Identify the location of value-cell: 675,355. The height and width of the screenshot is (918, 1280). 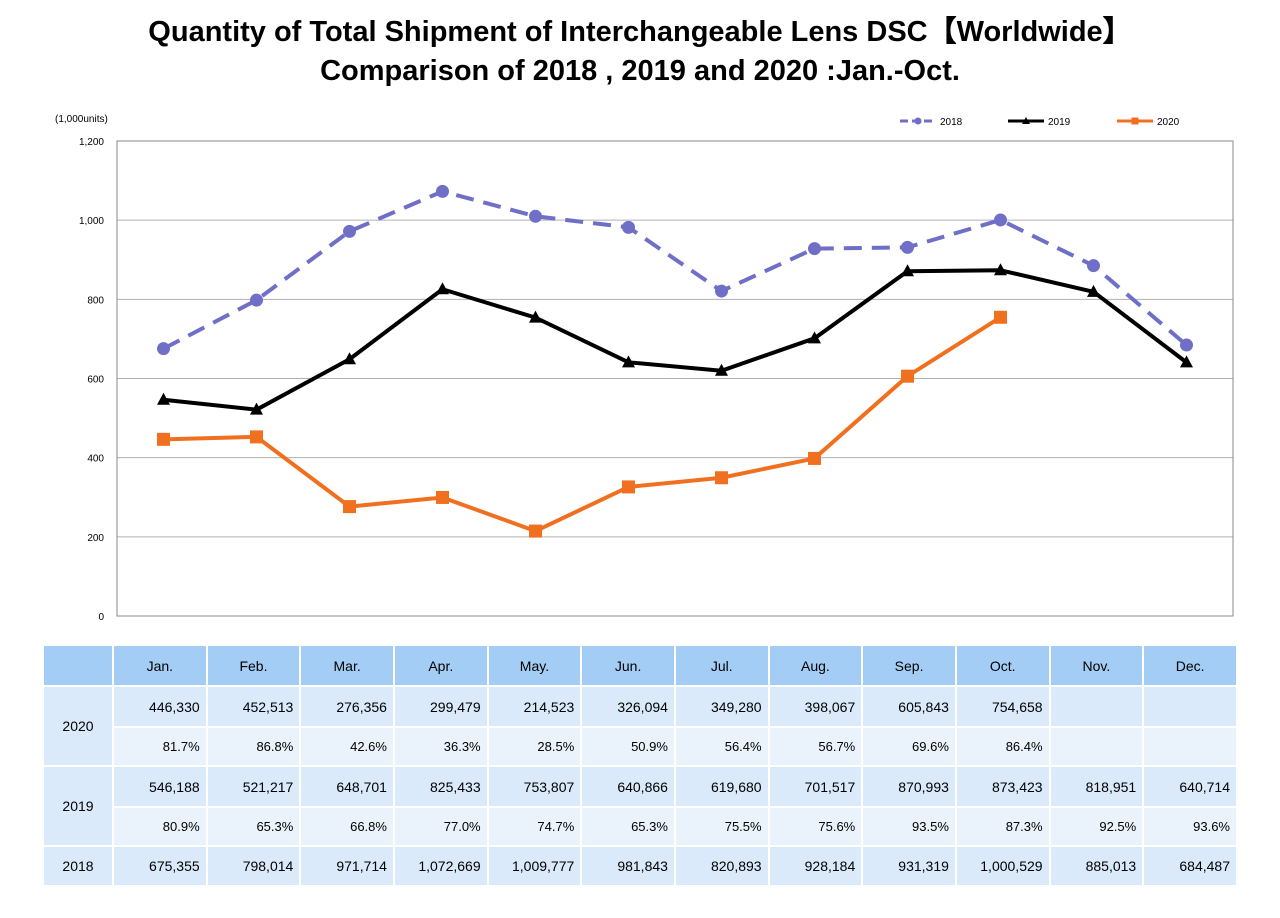
(160, 866).